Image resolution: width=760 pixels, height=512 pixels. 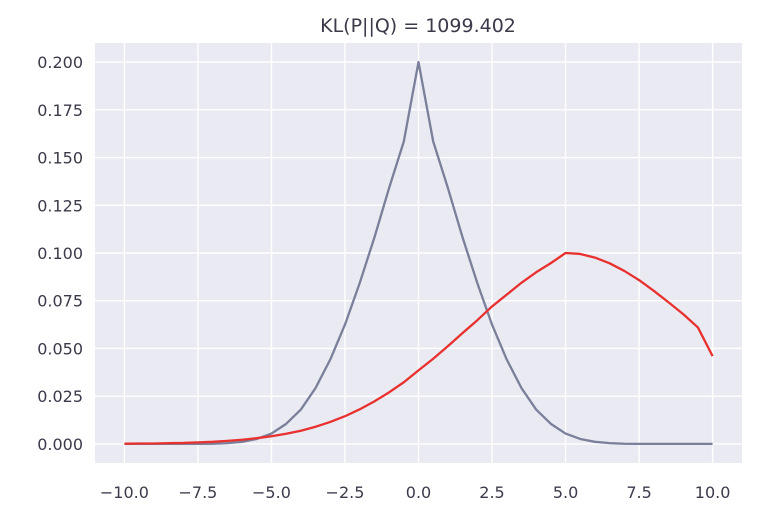 What do you see at coordinates (638, 492) in the screenshot?
I see `x-tick-label: 7.5` at bounding box center [638, 492].